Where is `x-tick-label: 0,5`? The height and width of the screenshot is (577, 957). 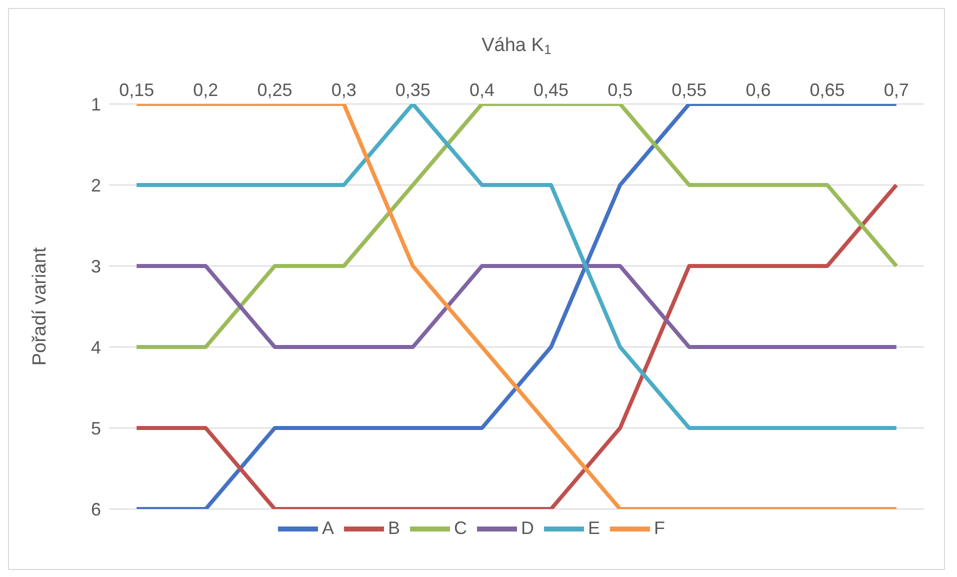 x-tick-label: 0,5 is located at coordinates (620, 90).